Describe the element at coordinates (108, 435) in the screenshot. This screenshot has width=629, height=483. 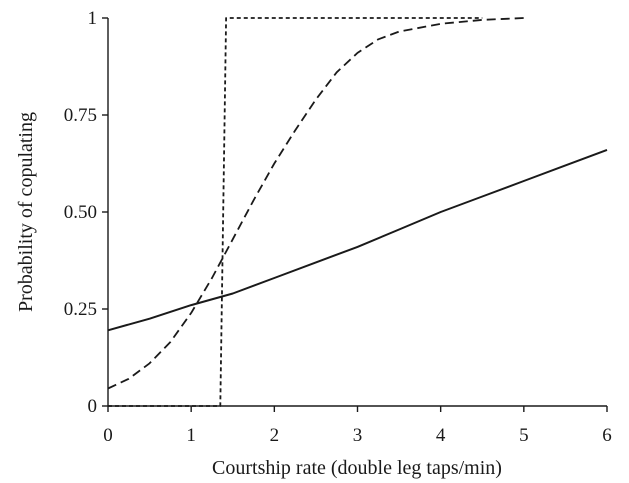
I see `x-tick-label: 0` at that location.